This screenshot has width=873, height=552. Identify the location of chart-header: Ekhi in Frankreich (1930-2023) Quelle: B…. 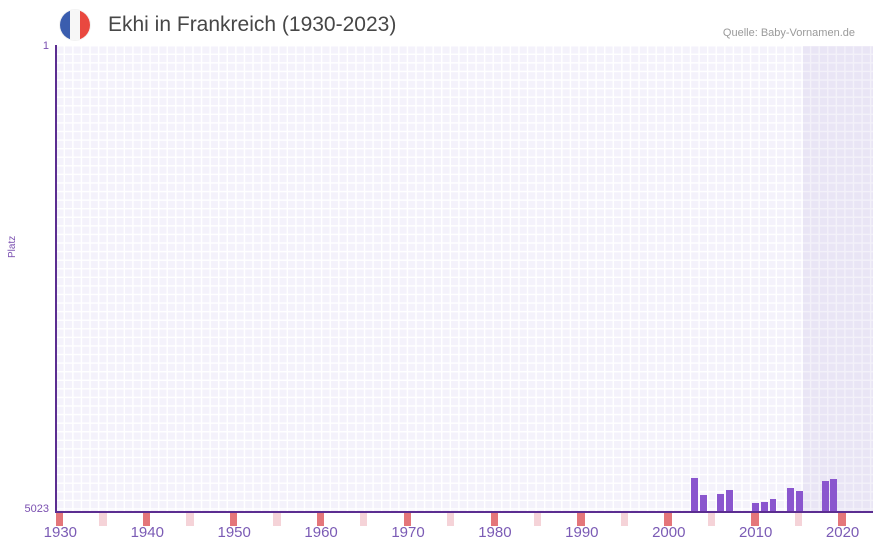
(436, 22).